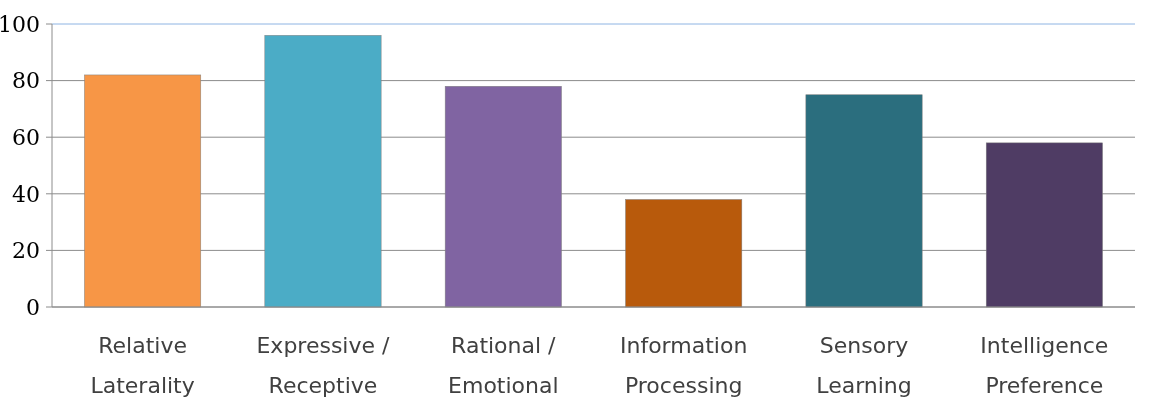 Image resolution: width=1153 pixels, height=402 pixels. I want to click on y-tick-label: 100, so click(20, 24).